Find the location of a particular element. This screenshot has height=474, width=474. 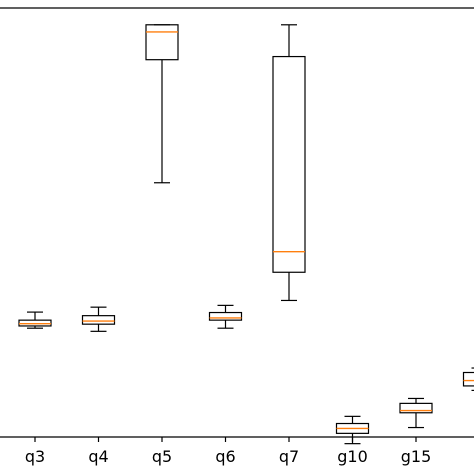

x-tick-label: q6 is located at coordinates (225, 456).